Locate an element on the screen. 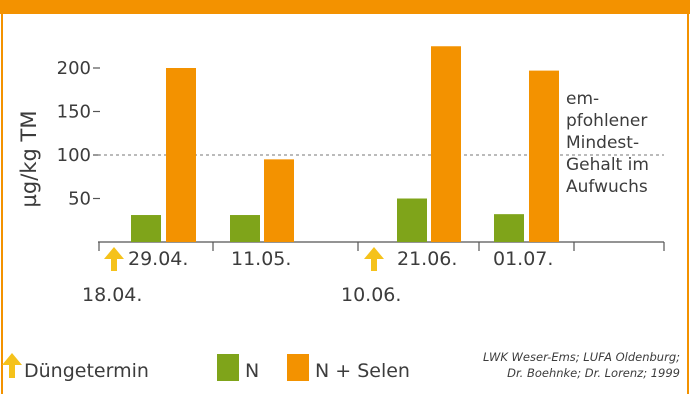 Image resolution: width=690 pixels, height=398 pixels. y-axis-label: µg/kg TM is located at coordinates (29, 159).